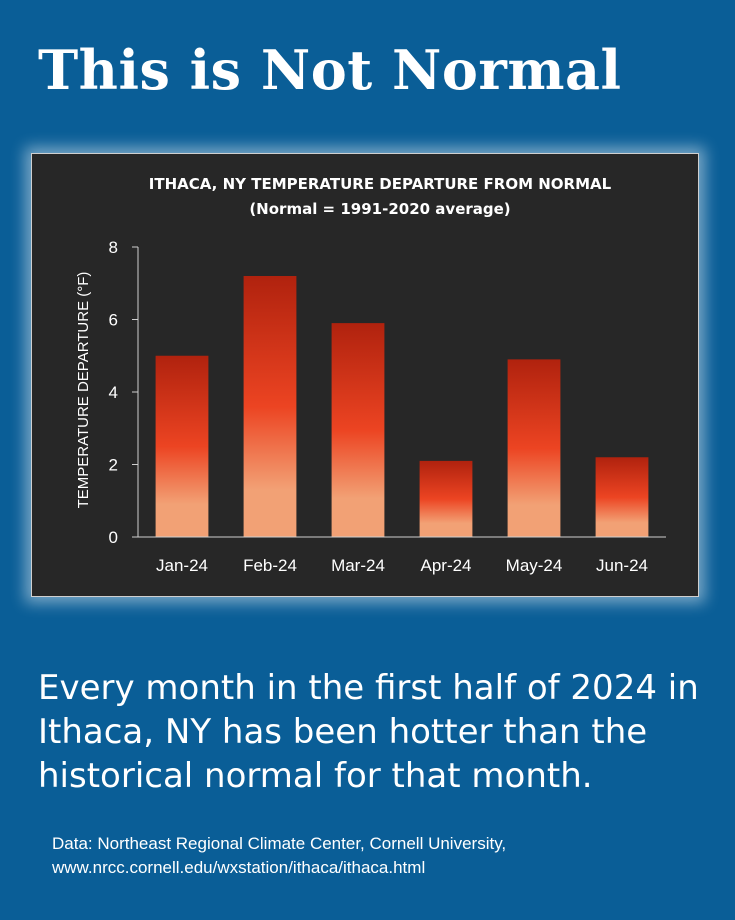 Image resolution: width=735 pixels, height=920 pixels. What do you see at coordinates (113, 320) in the screenshot?
I see `y-tick-label: 6` at bounding box center [113, 320].